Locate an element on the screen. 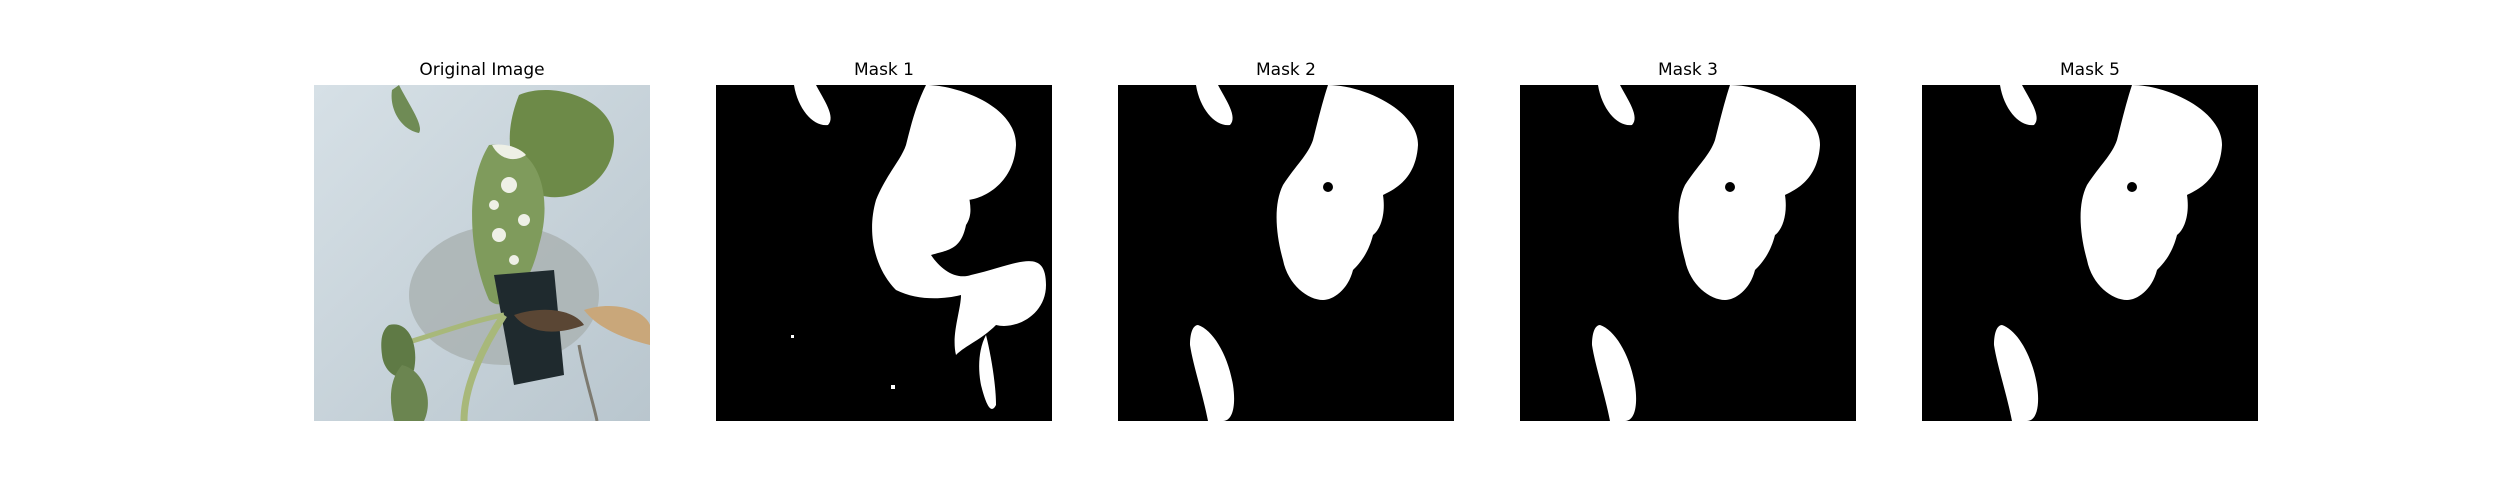 The image size is (2500, 500). mask-3-panel is located at coordinates (1688, 253).